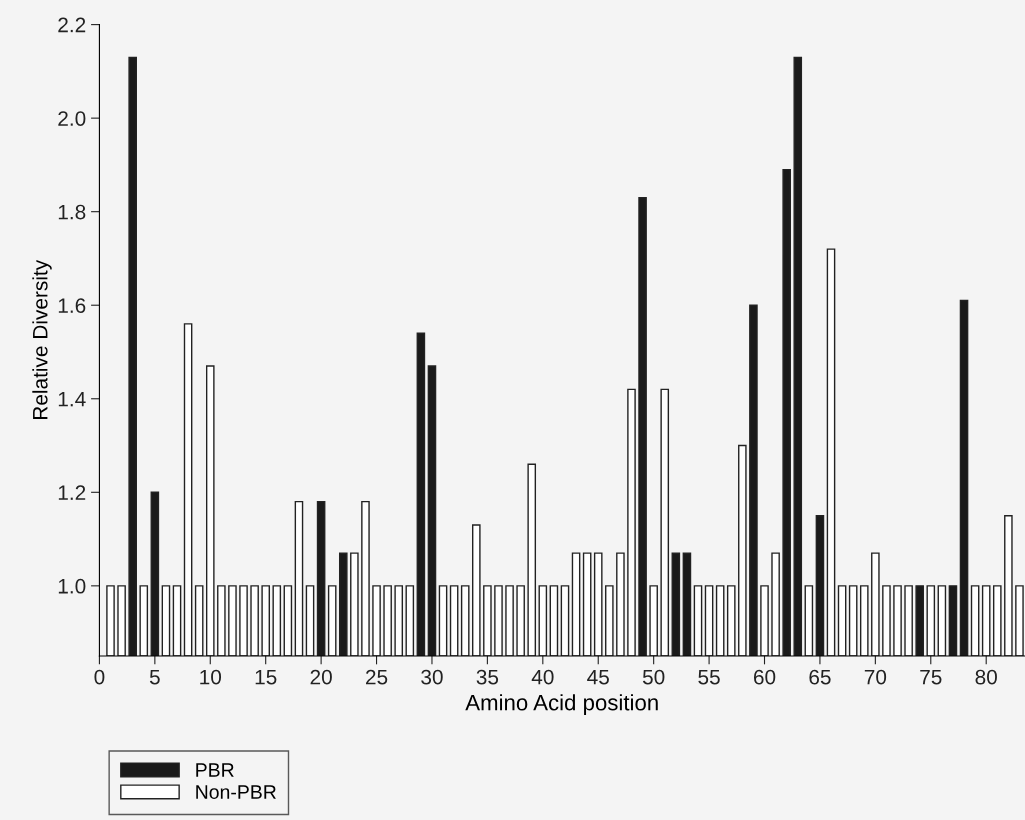 The width and height of the screenshot is (1025, 820). Describe the element at coordinates (542, 677) in the screenshot. I see `x-tick-label: 40` at that location.